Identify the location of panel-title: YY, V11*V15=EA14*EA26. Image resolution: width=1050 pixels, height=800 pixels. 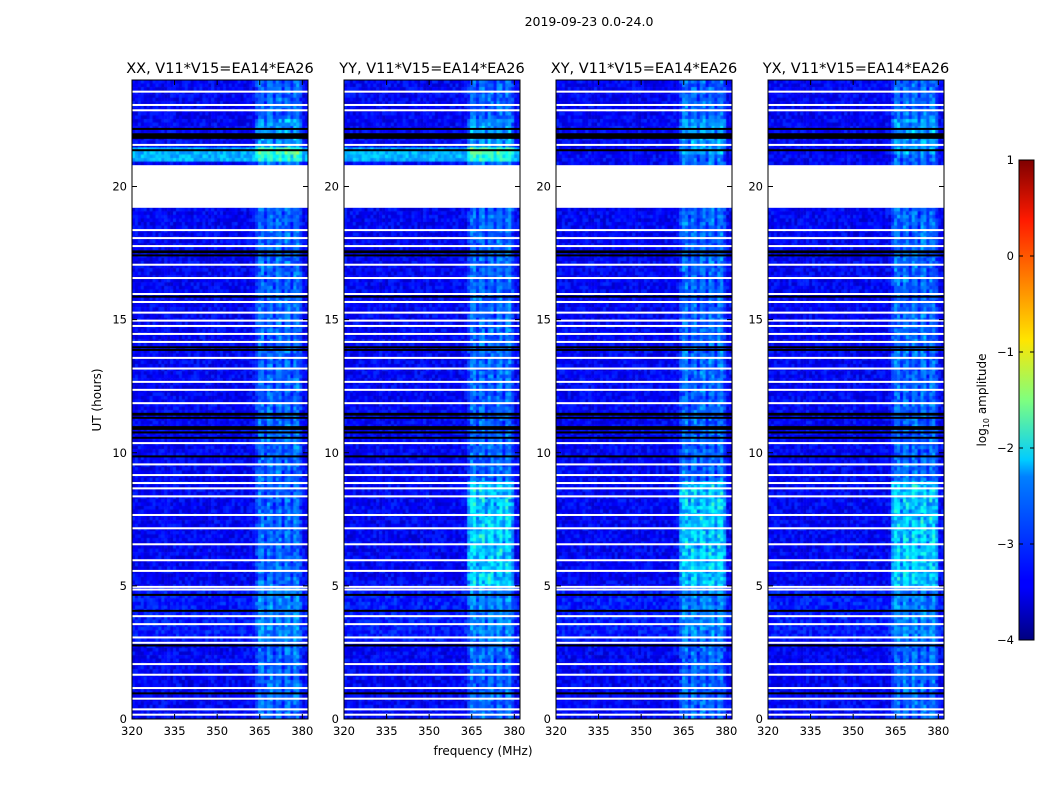
(431, 69).